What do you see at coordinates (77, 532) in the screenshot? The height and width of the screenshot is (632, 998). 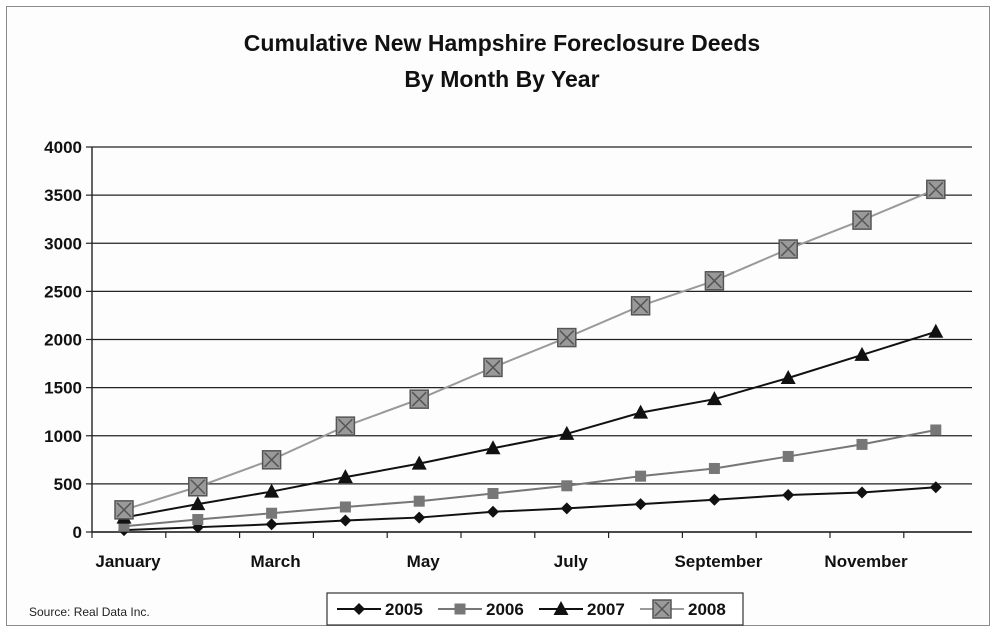 I see `y-tick-label: 0` at bounding box center [77, 532].